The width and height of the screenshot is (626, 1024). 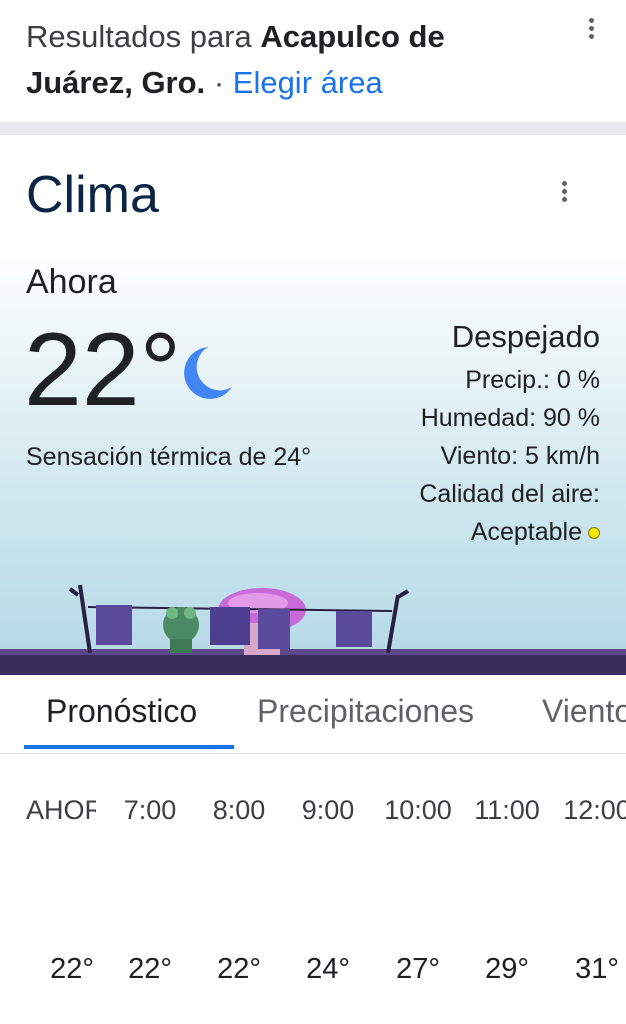 What do you see at coordinates (150, 810) in the screenshot?
I see `hour-time: 7:00` at bounding box center [150, 810].